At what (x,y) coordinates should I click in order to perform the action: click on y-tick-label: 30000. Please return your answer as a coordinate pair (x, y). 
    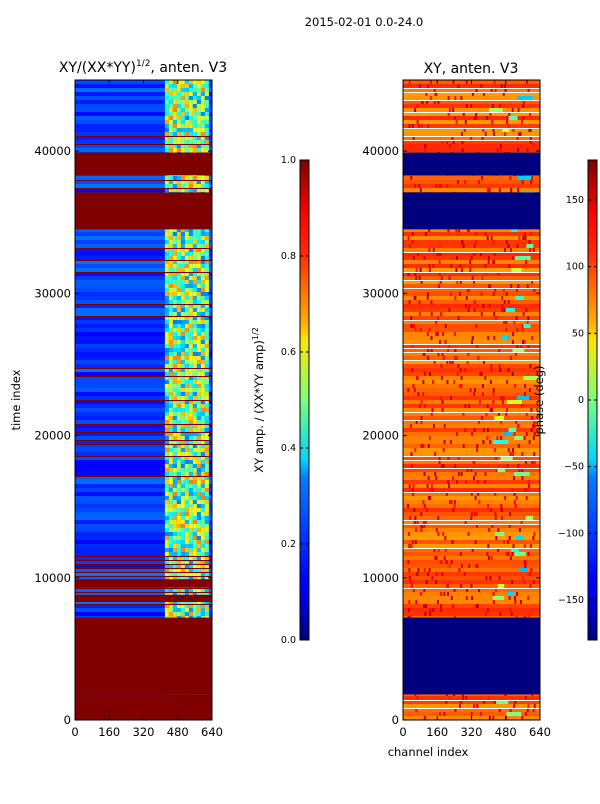
    Looking at the image, I should click on (52, 293).